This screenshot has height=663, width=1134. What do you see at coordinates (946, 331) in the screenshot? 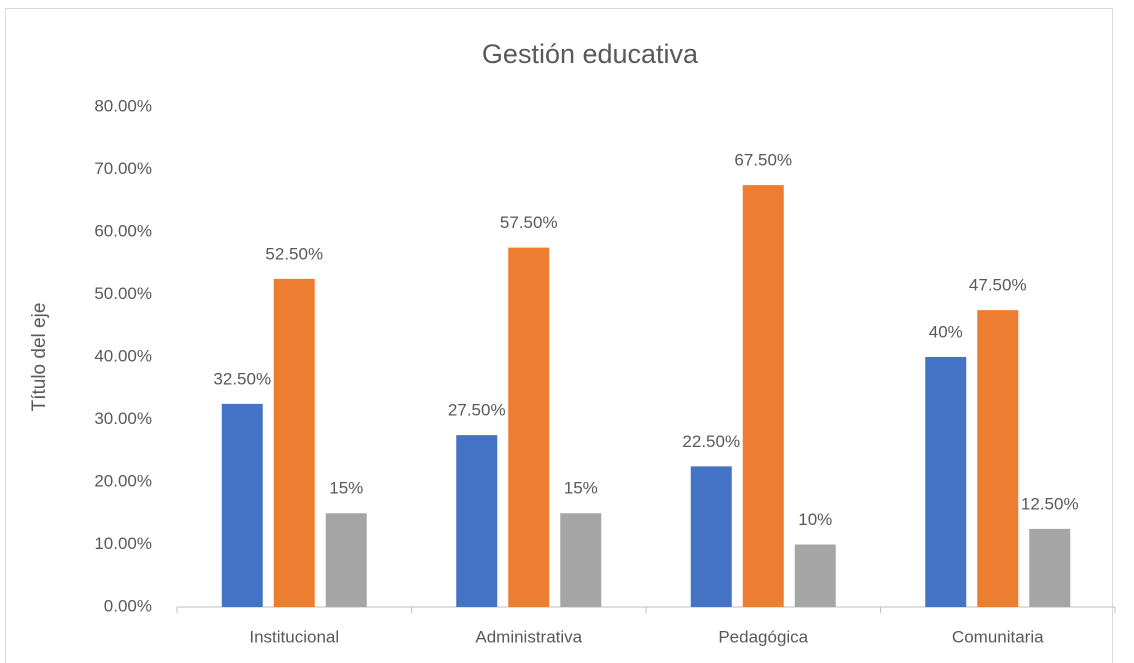
I see `data-label: 40%` at bounding box center [946, 331].